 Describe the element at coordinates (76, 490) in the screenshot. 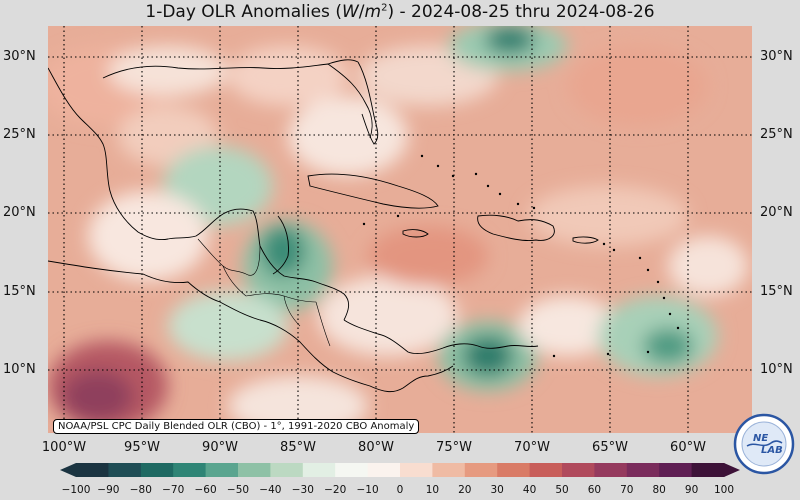

I see `colorbar-tick-label: −100` at that location.